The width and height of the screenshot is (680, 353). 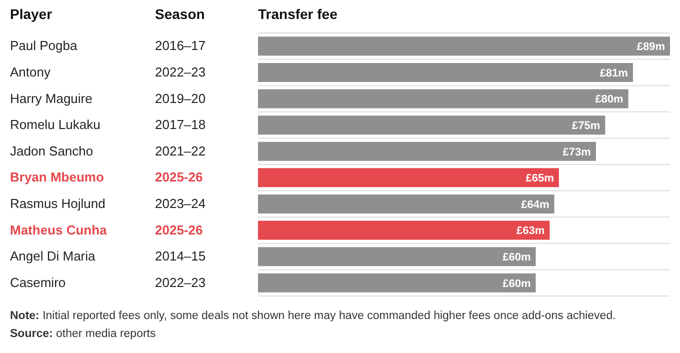 I want to click on y2-tick-label: 2019–20, so click(x=180, y=98).